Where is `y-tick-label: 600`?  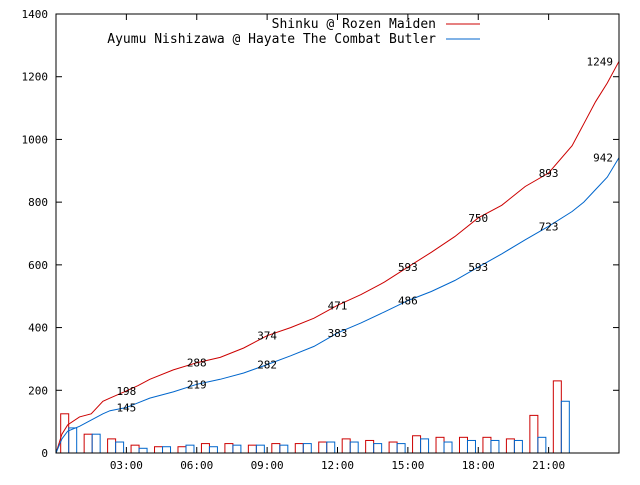 y-tick-label: 600 is located at coordinates (38, 265).